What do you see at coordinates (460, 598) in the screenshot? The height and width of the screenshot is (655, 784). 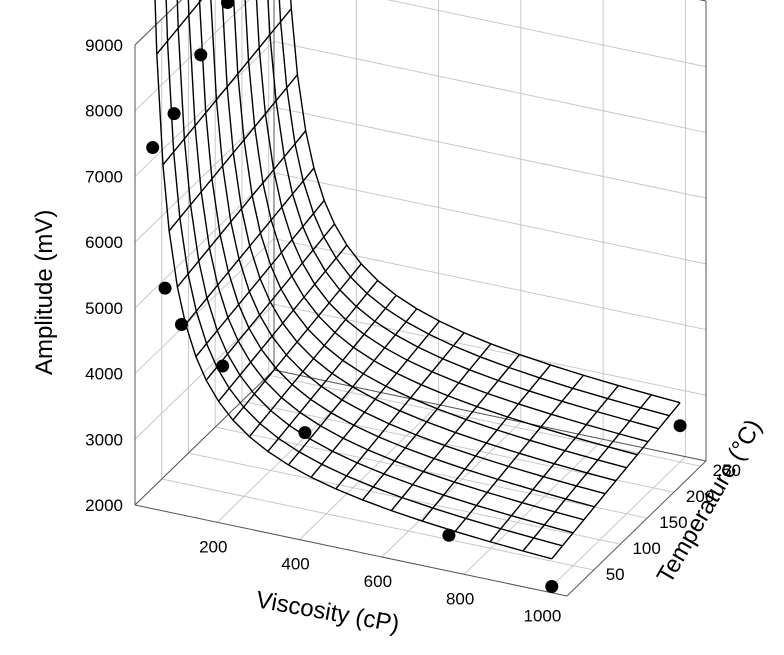 I see `x-tick-label: 800` at bounding box center [460, 598].